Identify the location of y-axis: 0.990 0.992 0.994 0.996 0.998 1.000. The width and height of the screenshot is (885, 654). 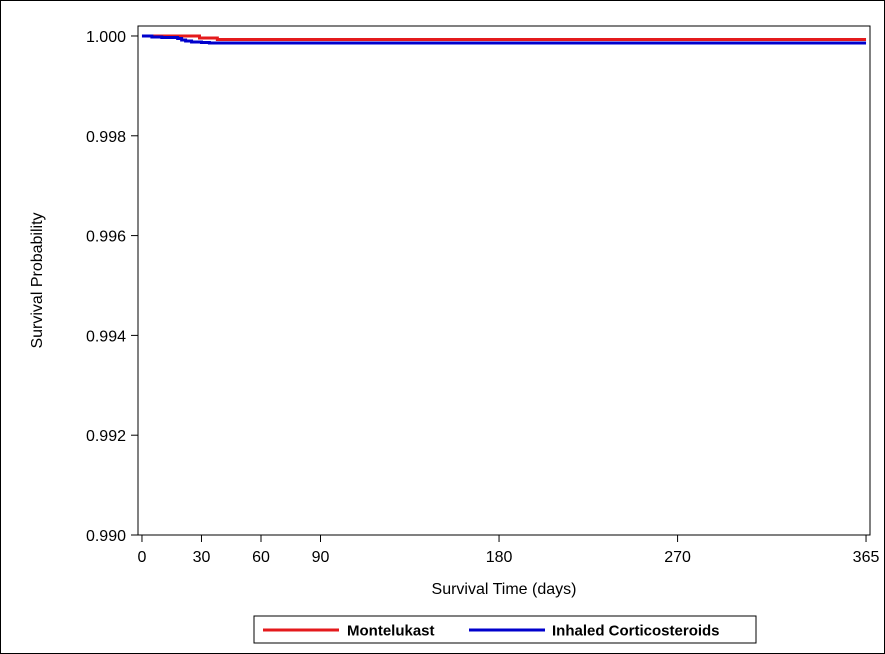
(112, 287).